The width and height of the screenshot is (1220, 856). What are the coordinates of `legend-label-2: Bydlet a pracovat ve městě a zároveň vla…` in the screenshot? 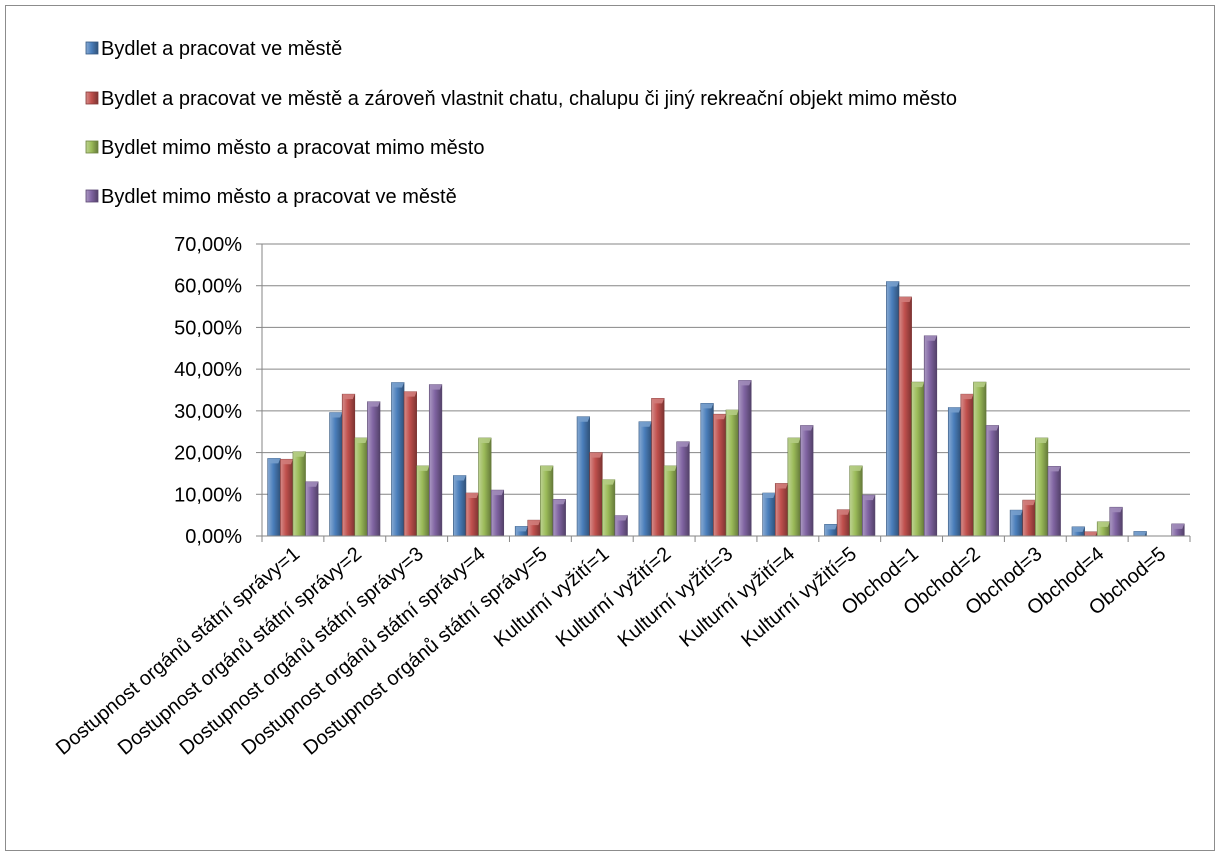 It's located at (529, 99).